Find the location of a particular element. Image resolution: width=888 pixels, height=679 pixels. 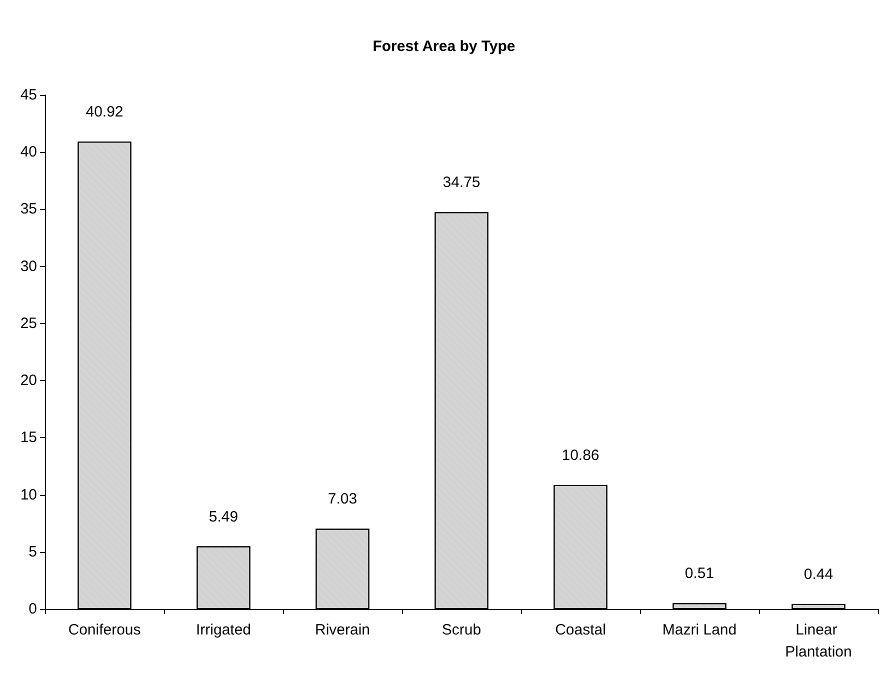

x-tick-label: Mazri Land is located at coordinates (699, 630).